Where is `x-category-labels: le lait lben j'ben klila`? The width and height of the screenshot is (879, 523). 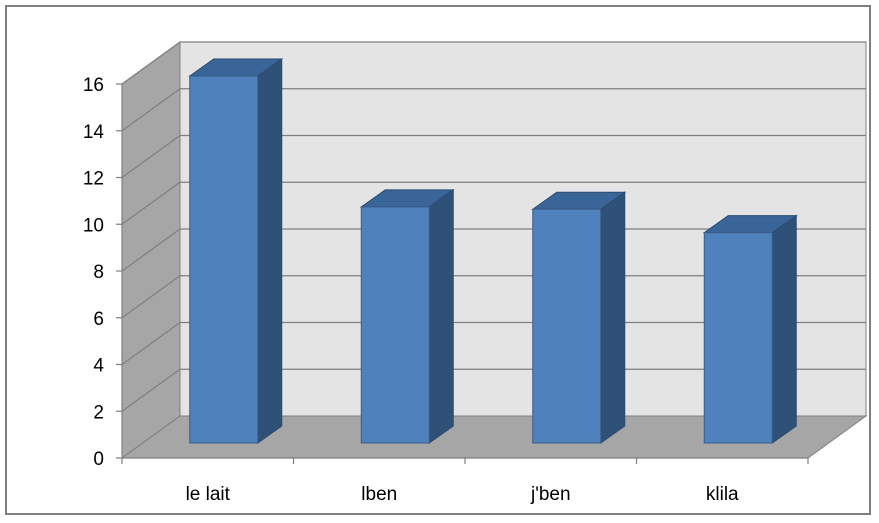
x-category-labels: le lait lben j'ben klila is located at coordinates (462, 494).